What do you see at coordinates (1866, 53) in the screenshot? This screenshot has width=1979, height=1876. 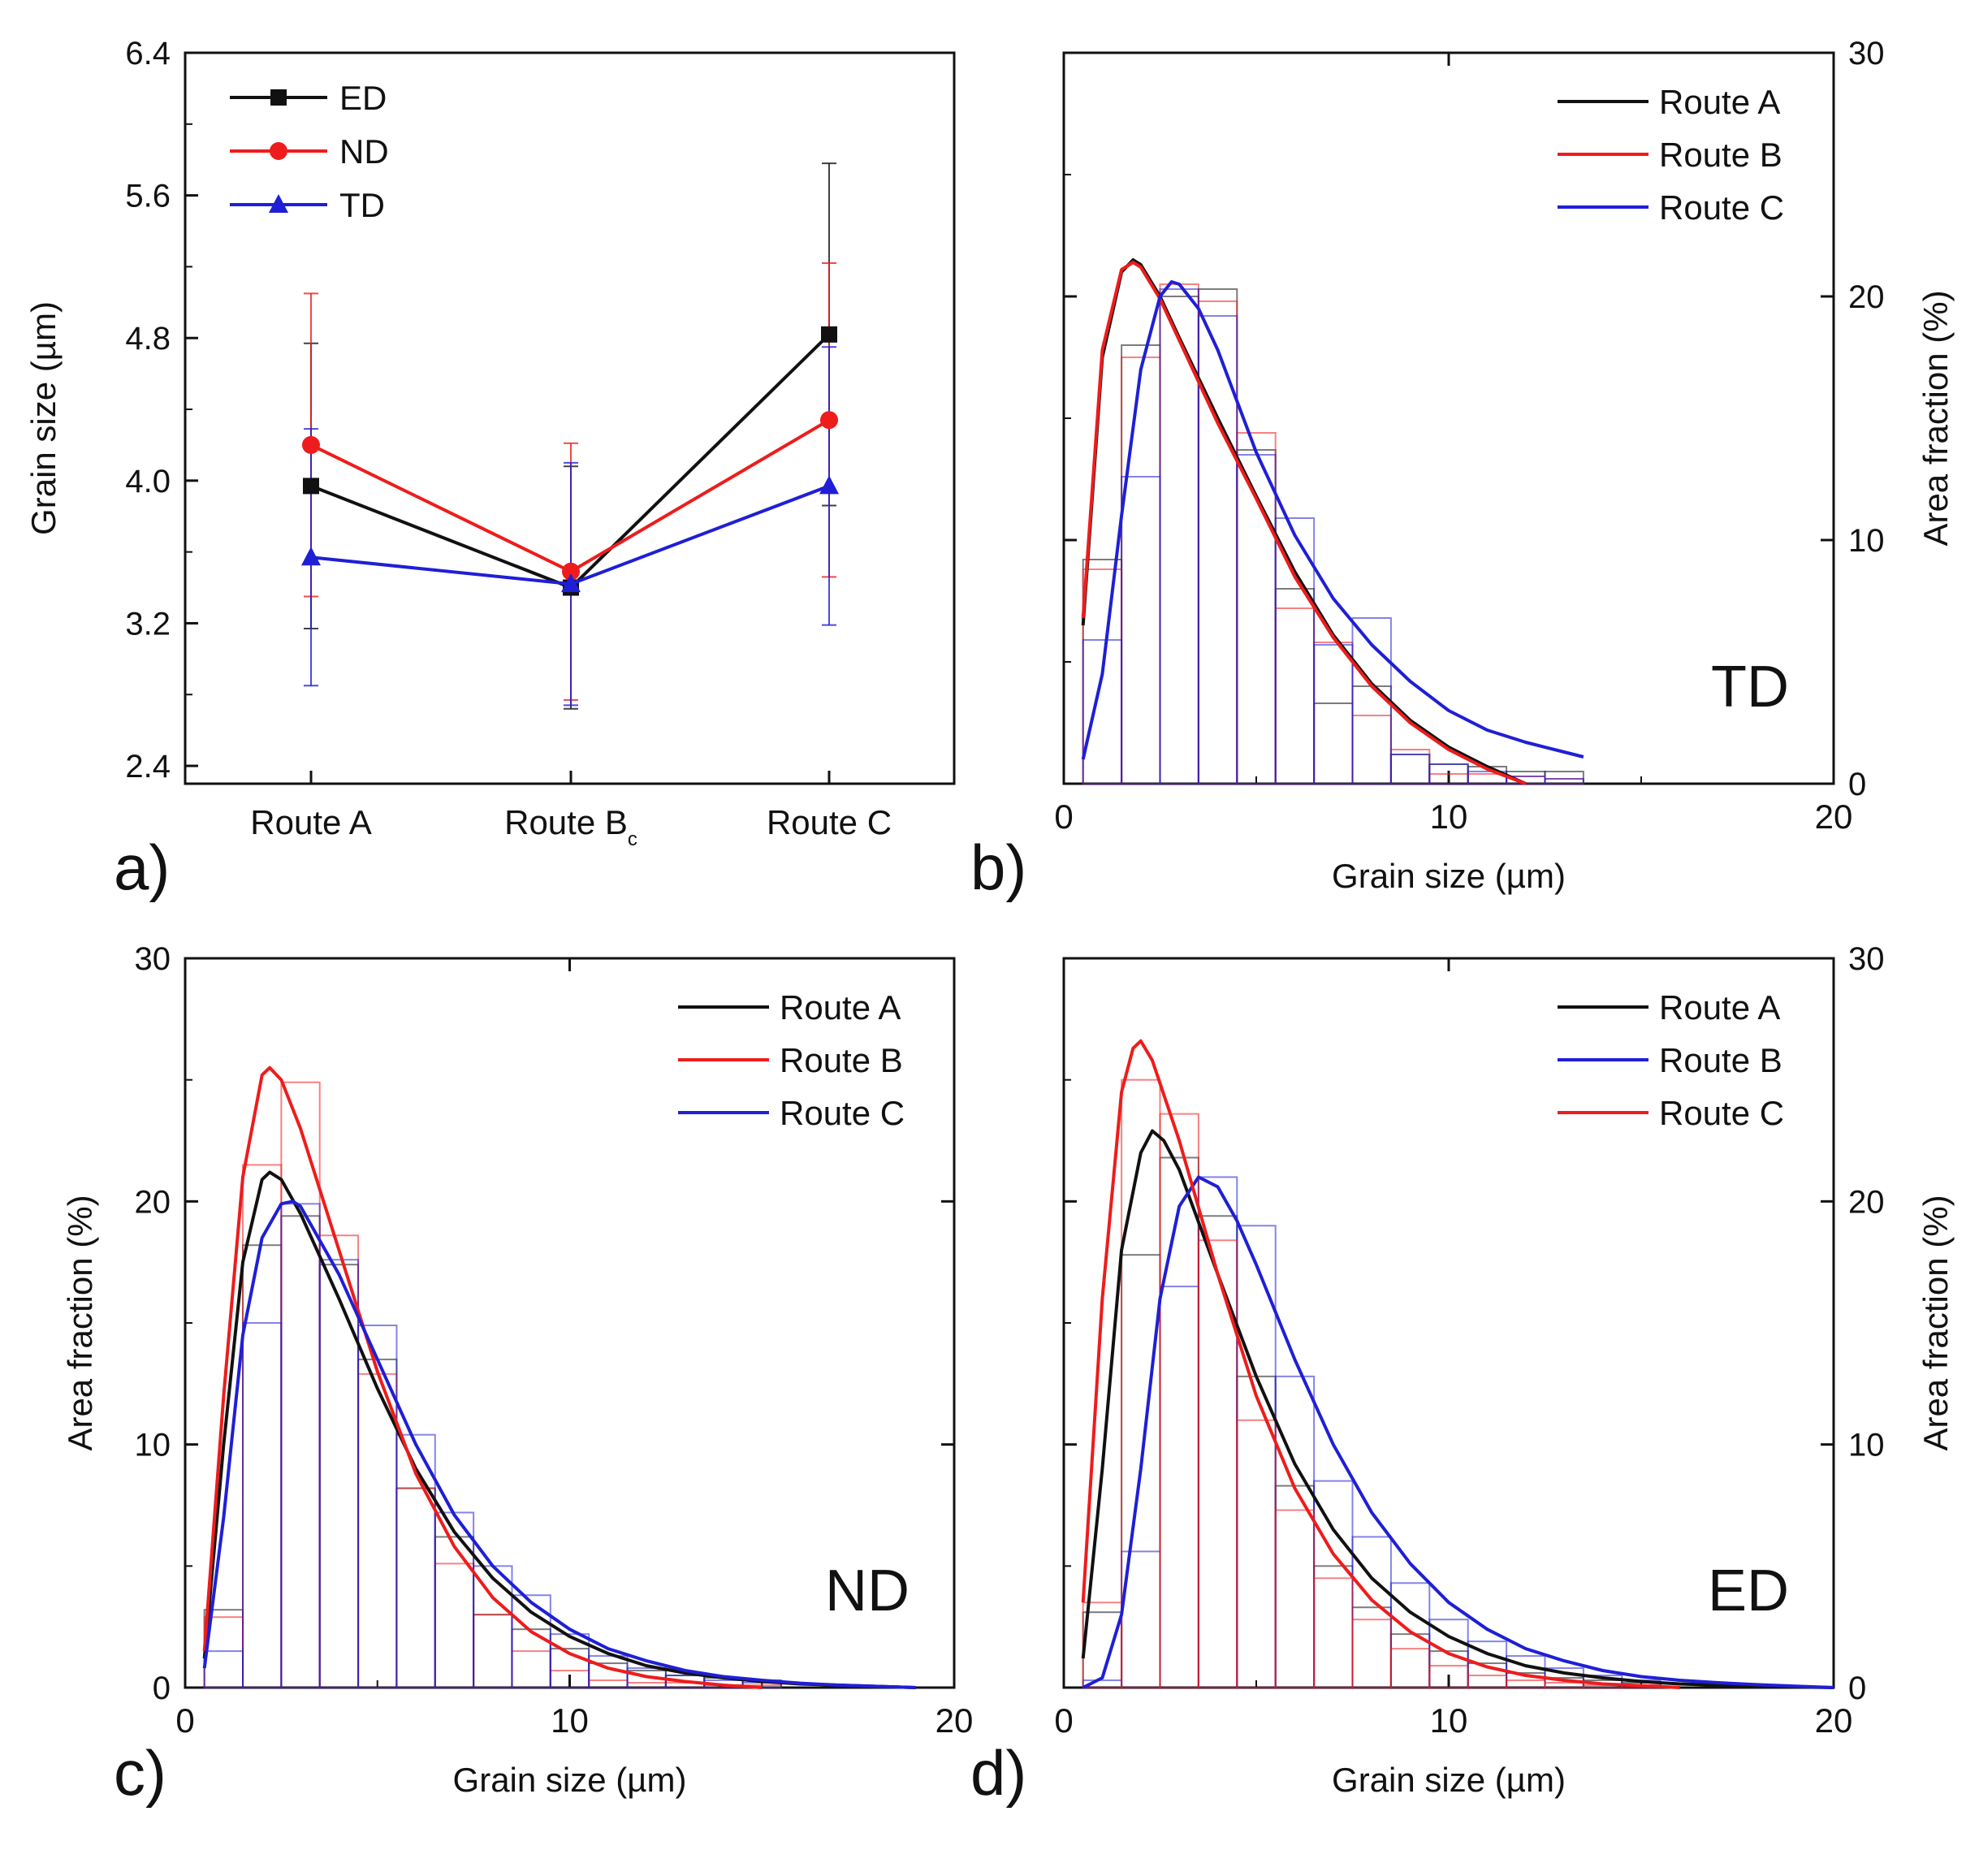 I see `panel-b-ytick-label: 30` at bounding box center [1866, 53].